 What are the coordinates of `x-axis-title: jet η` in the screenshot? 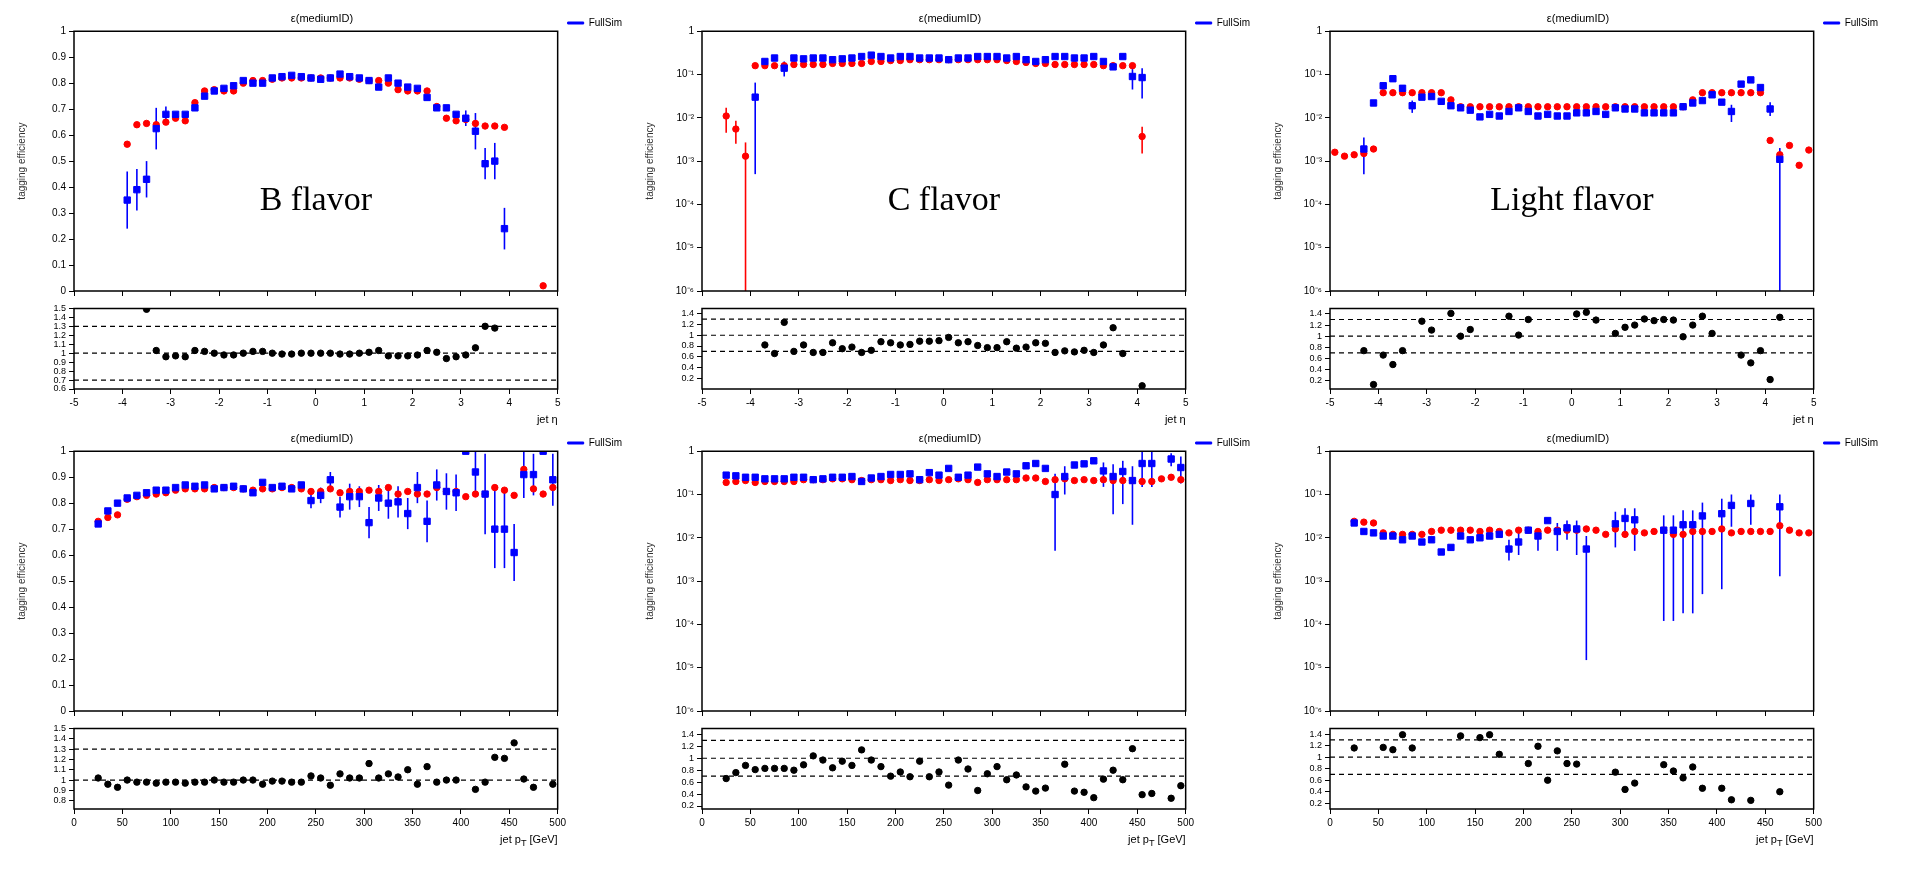 It's located at (547, 419).